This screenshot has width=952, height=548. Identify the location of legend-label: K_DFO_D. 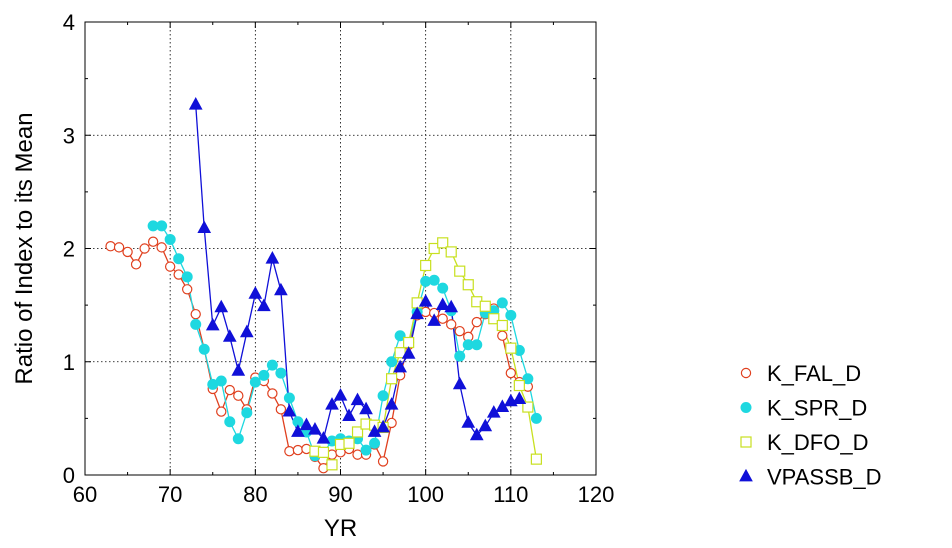
(817, 442).